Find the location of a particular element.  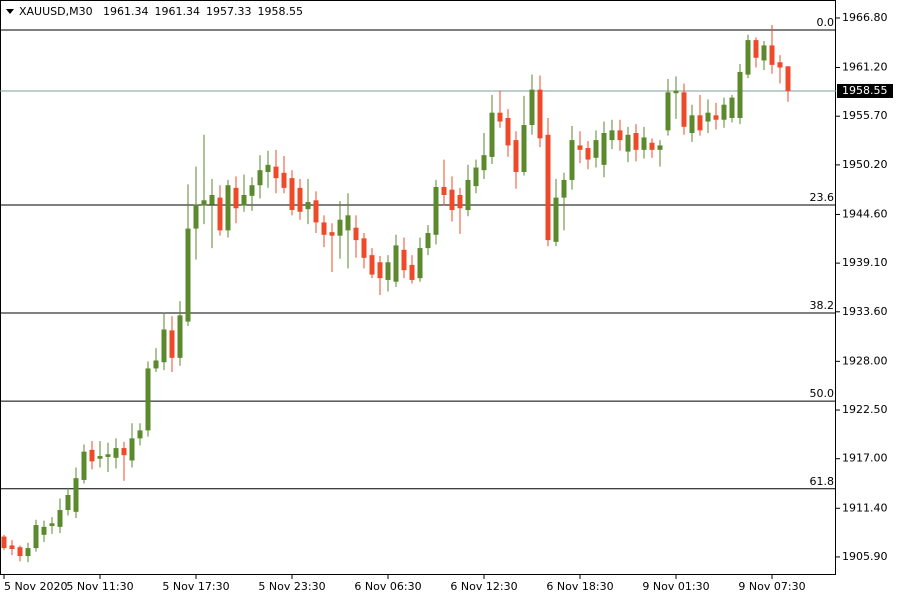

x-tick-label: 9 Nov 07:30 is located at coordinates (771, 586).